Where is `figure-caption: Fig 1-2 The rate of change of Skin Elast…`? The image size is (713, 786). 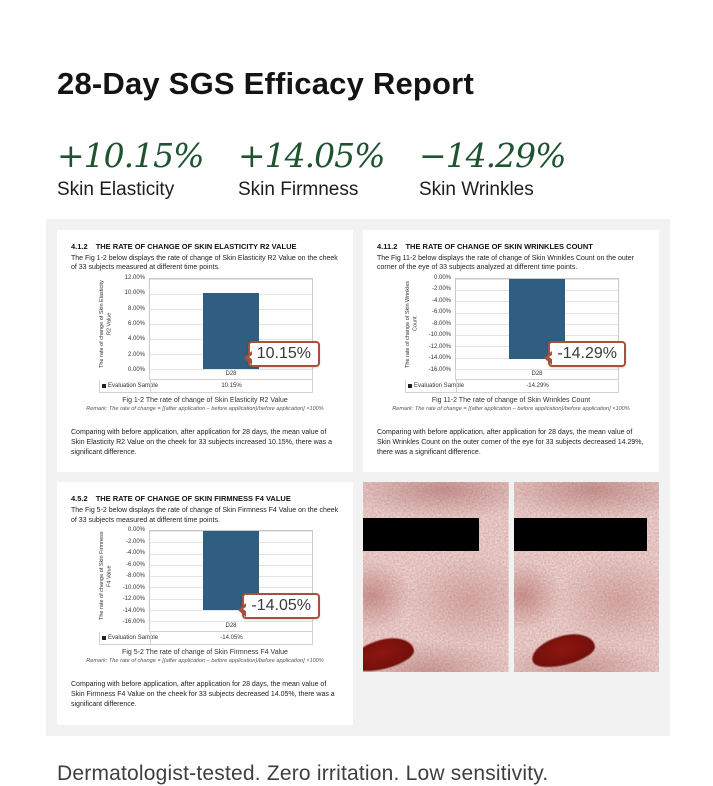
figure-caption: Fig 1-2 The rate of change of Skin Elast… is located at coordinates (205, 400).